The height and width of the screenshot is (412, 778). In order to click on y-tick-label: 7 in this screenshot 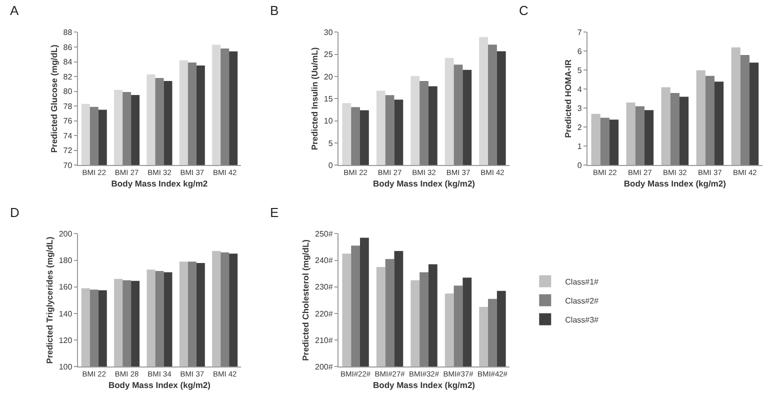, I will do `click(579, 33)`.